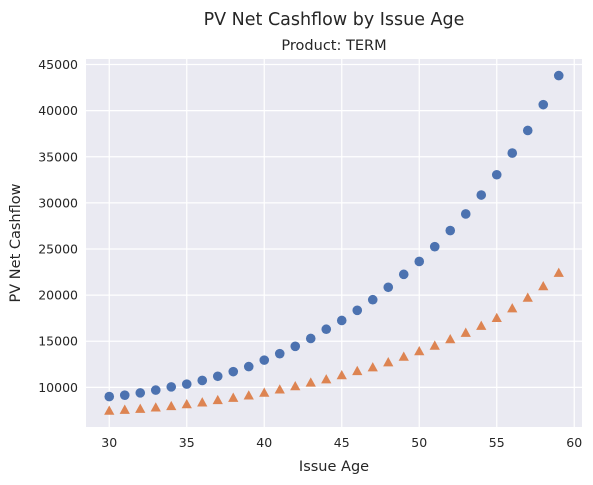 This screenshot has width=593, height=485. I want to click on y-tick-label: 15000, so click(58, 341).